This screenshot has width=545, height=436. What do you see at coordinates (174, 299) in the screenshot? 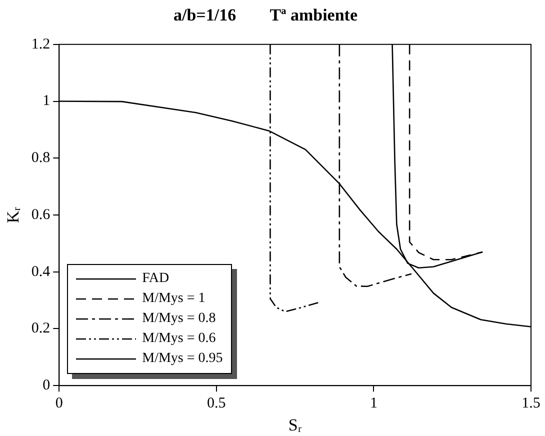
I see `legend-label: M/Mys = 1` at bounding box center [174, 299].